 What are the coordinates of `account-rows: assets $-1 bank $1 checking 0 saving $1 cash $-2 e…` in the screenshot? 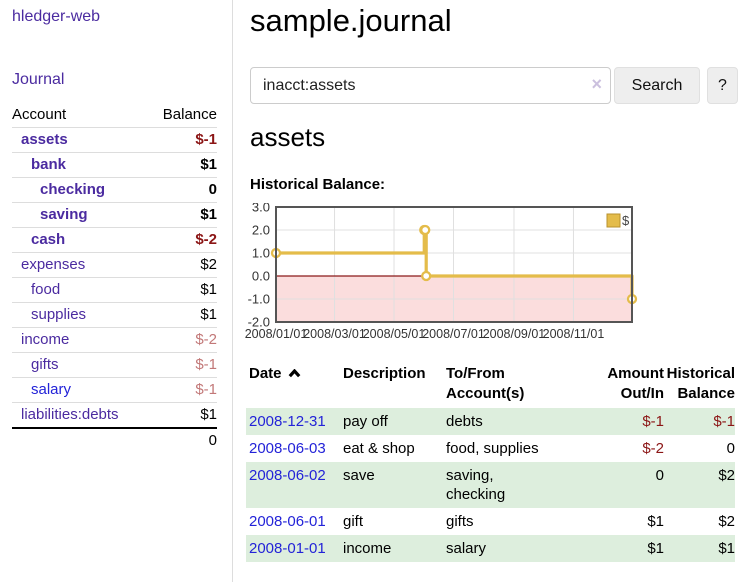 It's located at (114, 278).